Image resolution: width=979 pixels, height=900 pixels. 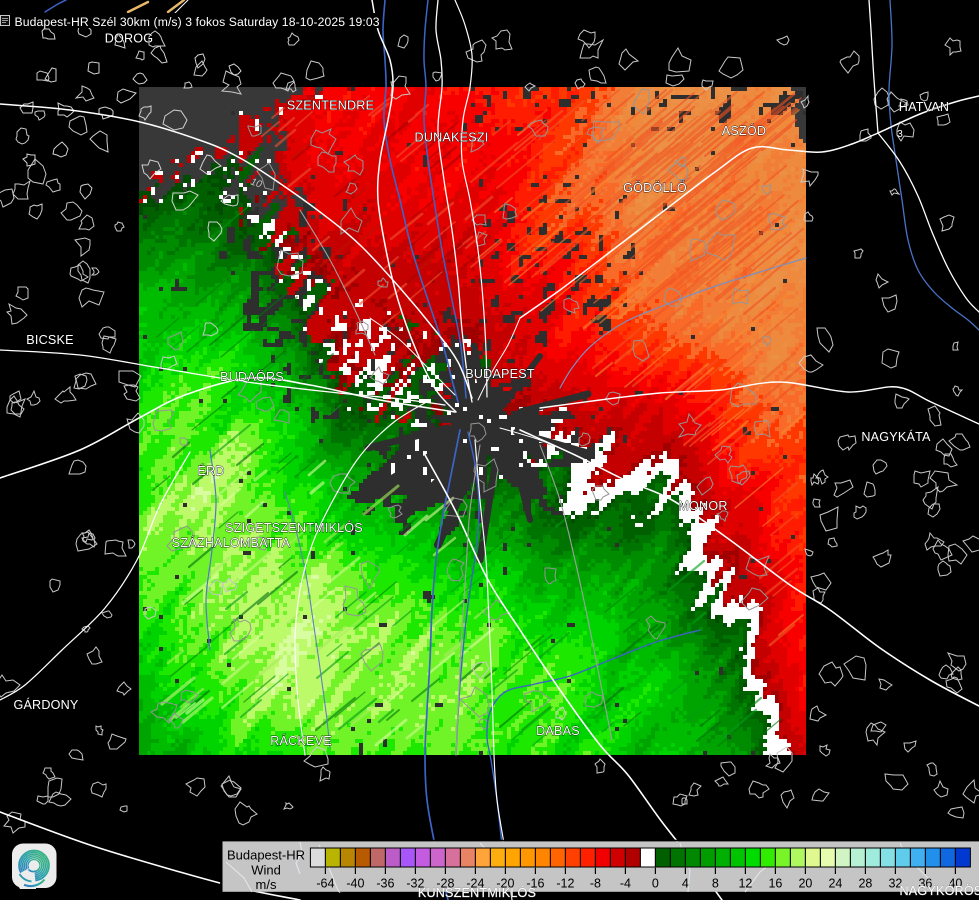 What do you see at coordinates (939, 890) in the screenshot?
I see `svg-text: NAGYKŐRÖS` at bounding box center [939, 890].